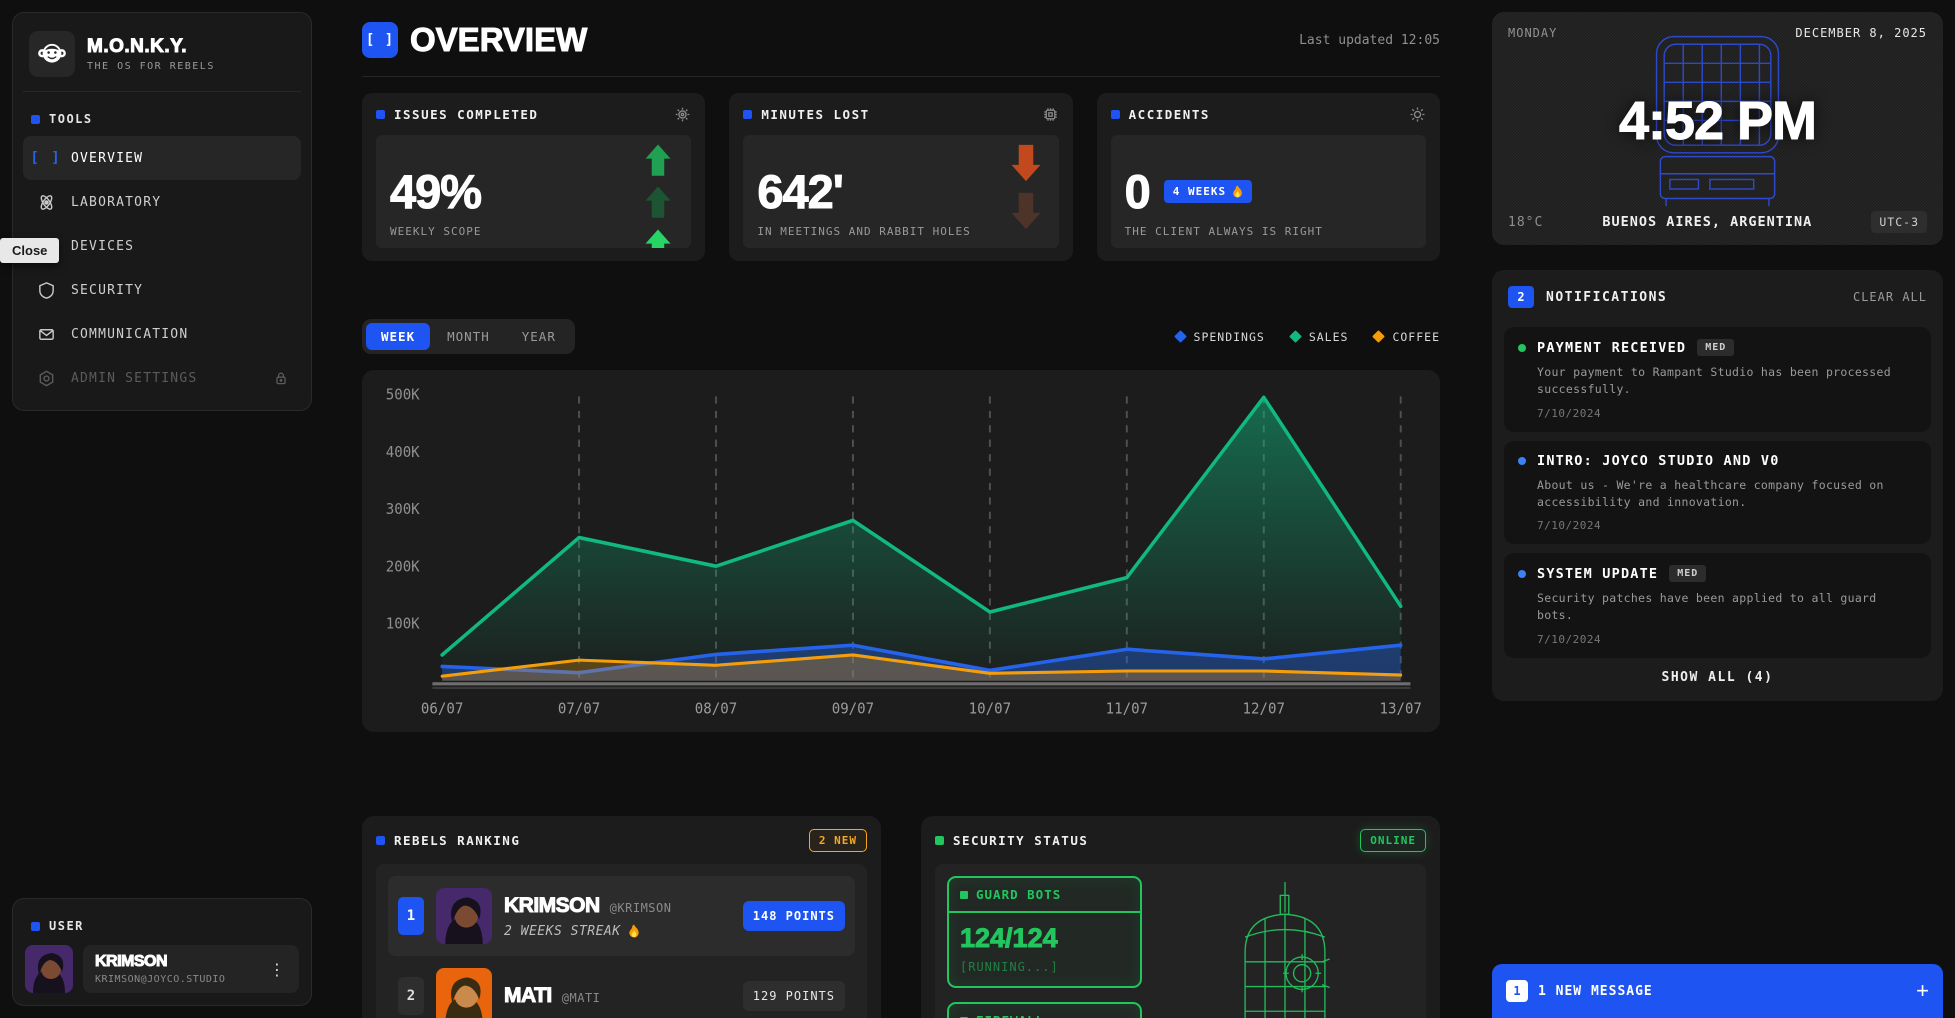  What do you see at coordinates (46, 202) in the screenshot?
I see `atom-icon` at bounding box center [46, 202].